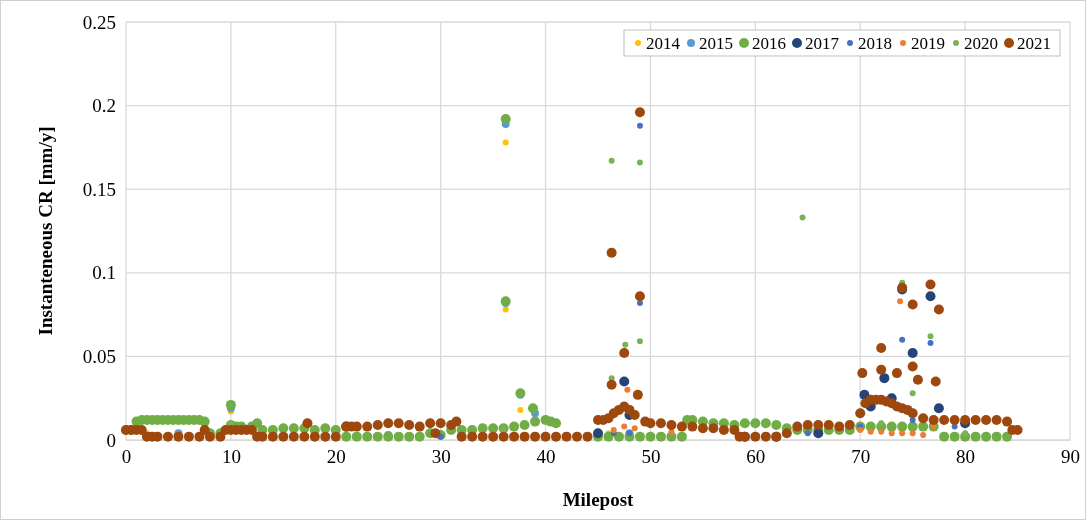  What do you see at coordinates (104, 106) in the screenshot?
I see `y-tick-label: 0.2` at bounding box center [104, 106].